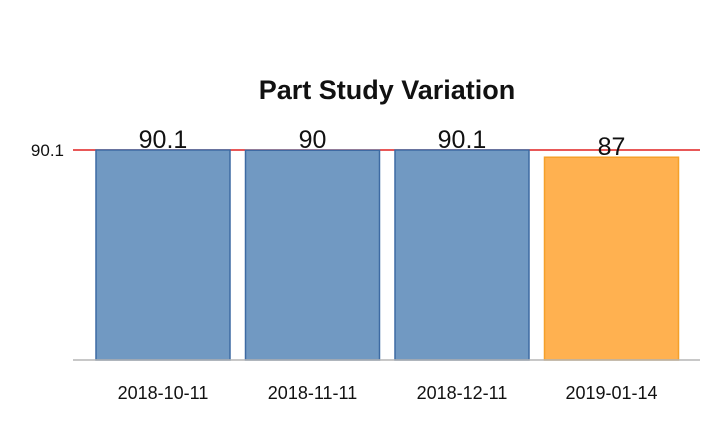 The image size is (720, 444). Describe the element at coordinates (163, 140) in the screenshot. I see `data-label-2018-10-11: 90.1` at that location.